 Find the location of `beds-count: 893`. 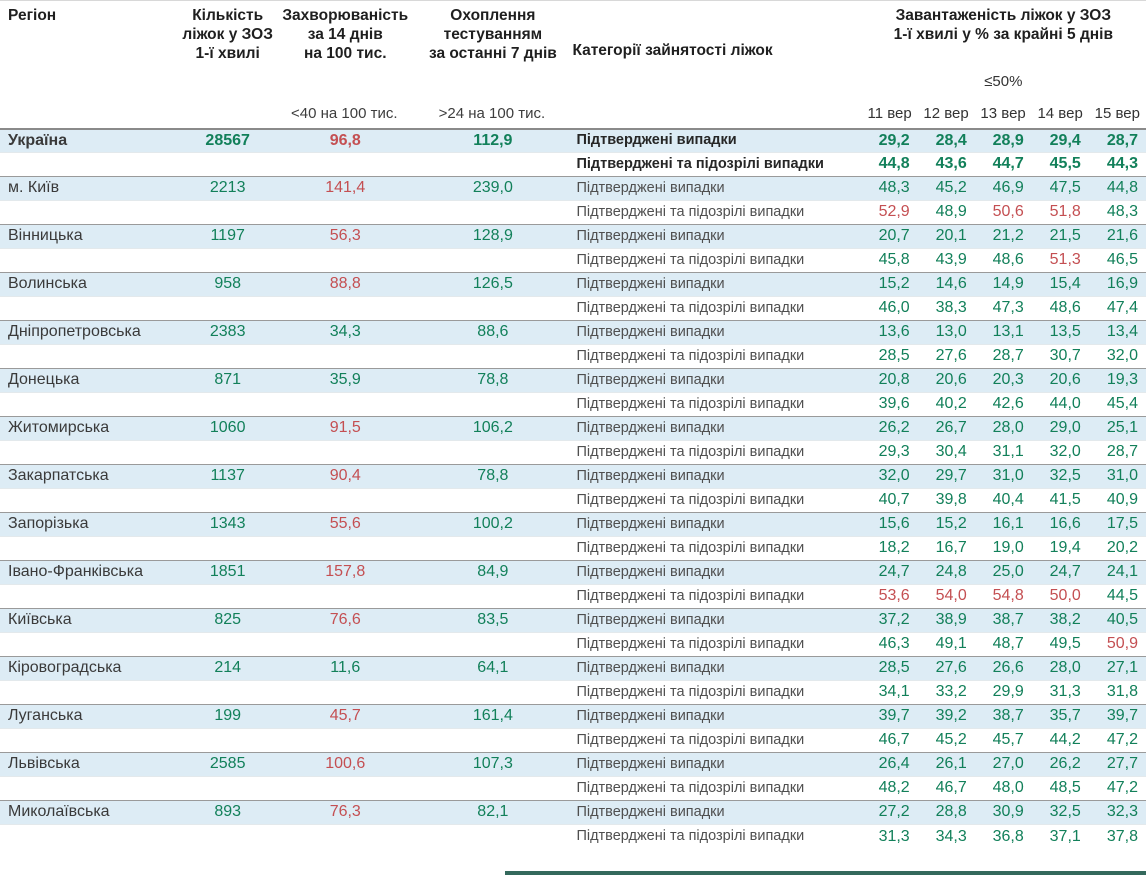

beds-count: 893 is located at coordinates (228, 812).